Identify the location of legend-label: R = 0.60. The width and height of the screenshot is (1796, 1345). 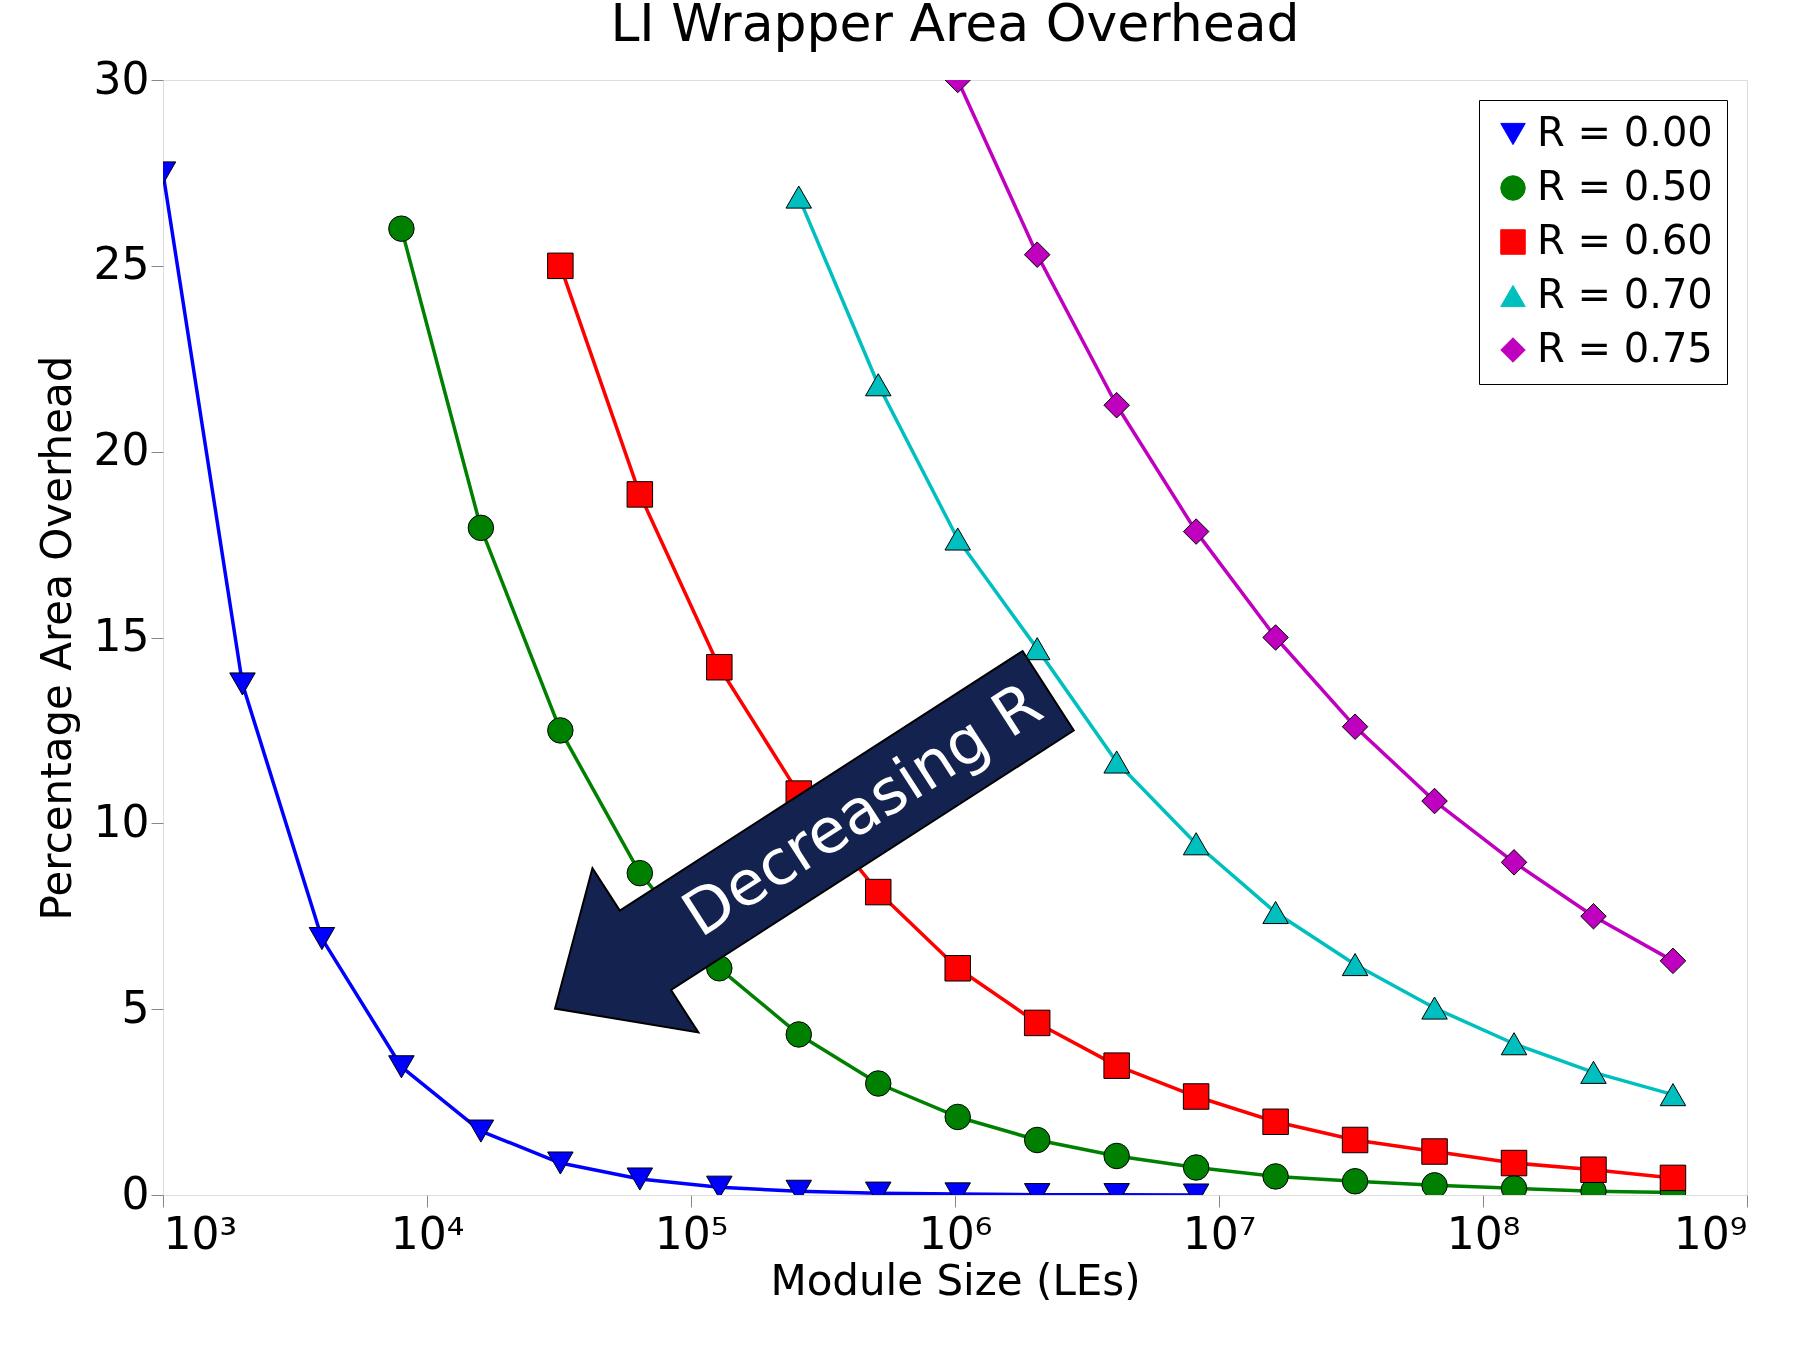
(1625, 240).